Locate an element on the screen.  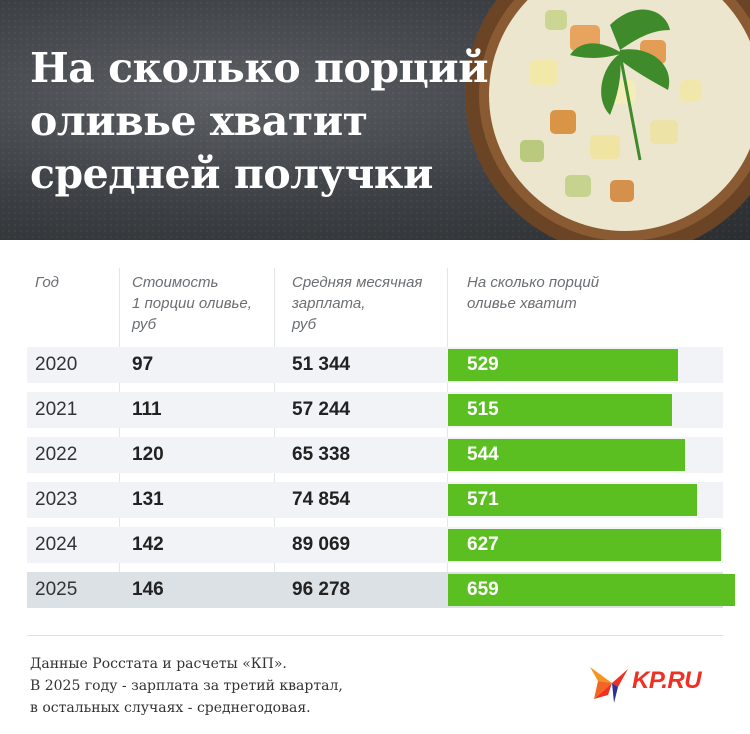
logo-text: KP.RU is located at coordinates (667, 680).